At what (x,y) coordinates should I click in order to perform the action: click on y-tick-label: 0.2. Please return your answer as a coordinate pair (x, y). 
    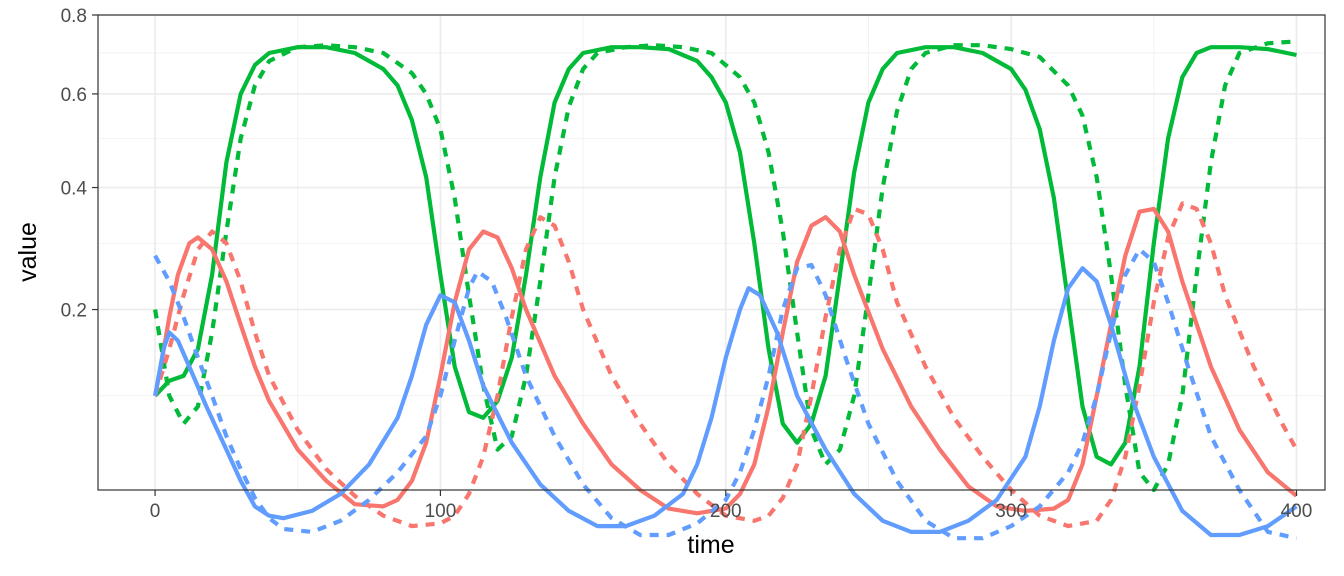
    Looking at the image, I should click on (74, 311).